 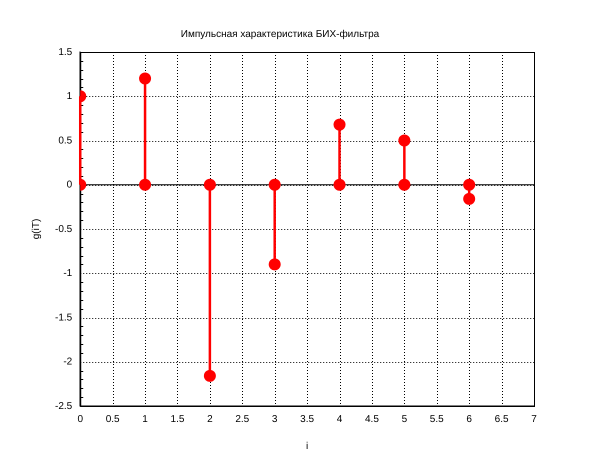 I want to click on y-tick-label: -2.5, so click(x=63, y=406).